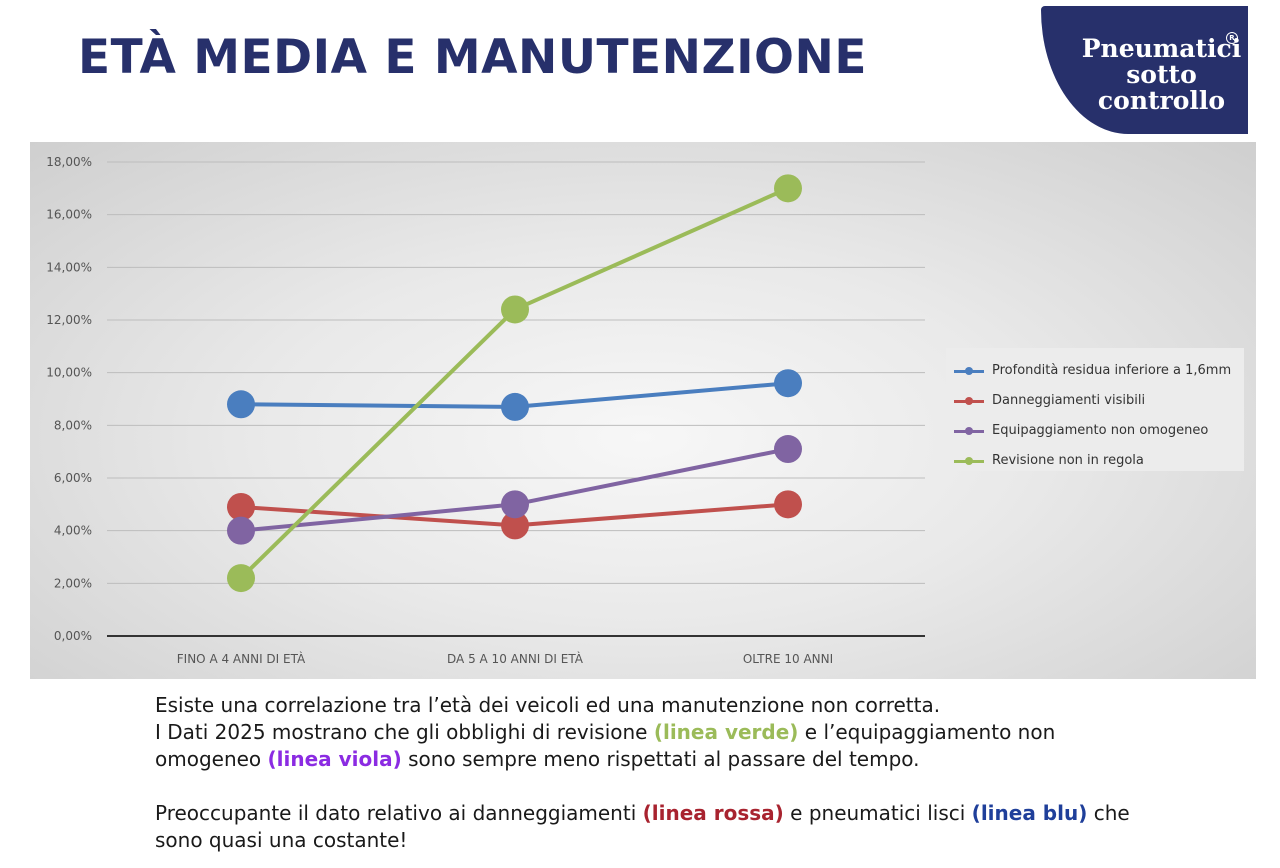 The image size is (1280, 868). I want to click on y-tick-label: 14,00%, so click(69, 267).